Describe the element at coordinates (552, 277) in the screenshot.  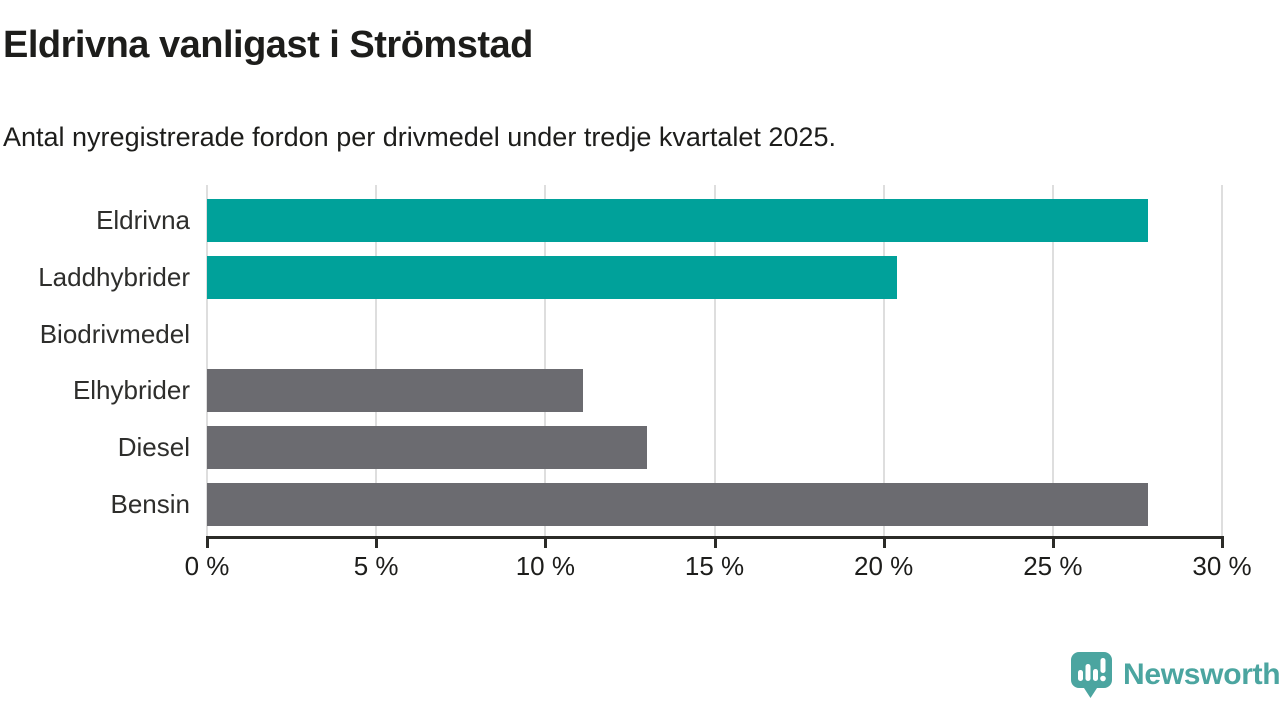
I see `bar-laddhybrider` at that location.